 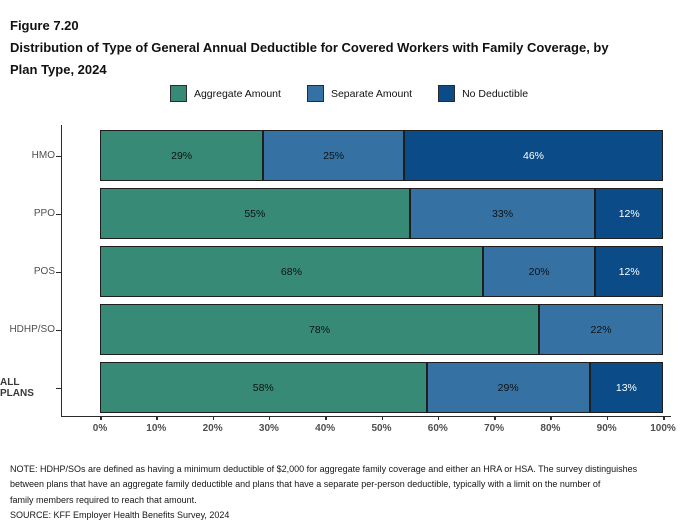 I want to click on bar-segment: 20%, so click(x=539, y=271).